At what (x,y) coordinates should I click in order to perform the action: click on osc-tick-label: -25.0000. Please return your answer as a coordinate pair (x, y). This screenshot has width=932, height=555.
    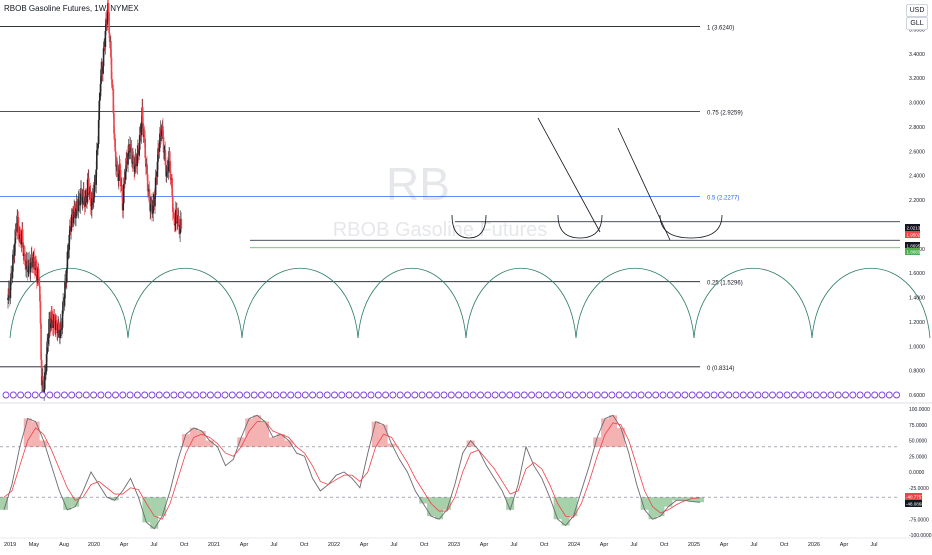
    Looking at the image, I should click on (919, 489).